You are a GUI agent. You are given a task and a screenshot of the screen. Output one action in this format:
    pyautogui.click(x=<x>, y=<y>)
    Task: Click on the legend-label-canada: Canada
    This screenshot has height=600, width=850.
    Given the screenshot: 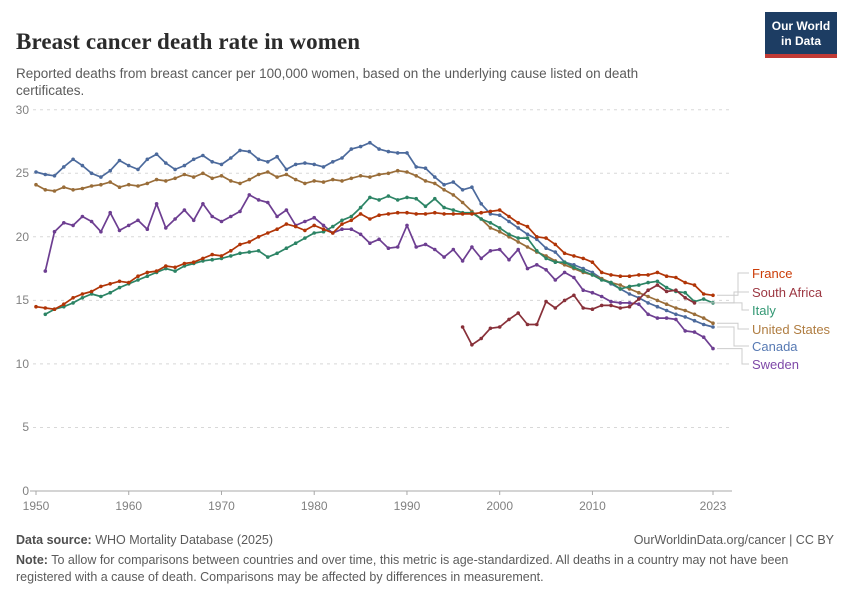 What is the action you would take?
    pyautogui.click(x=775, y=346)
    